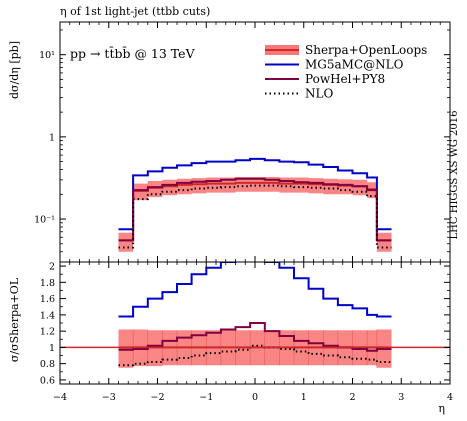  I want to click on side-label: LHC HIGGS XS WG 2016, so click(454, 175).